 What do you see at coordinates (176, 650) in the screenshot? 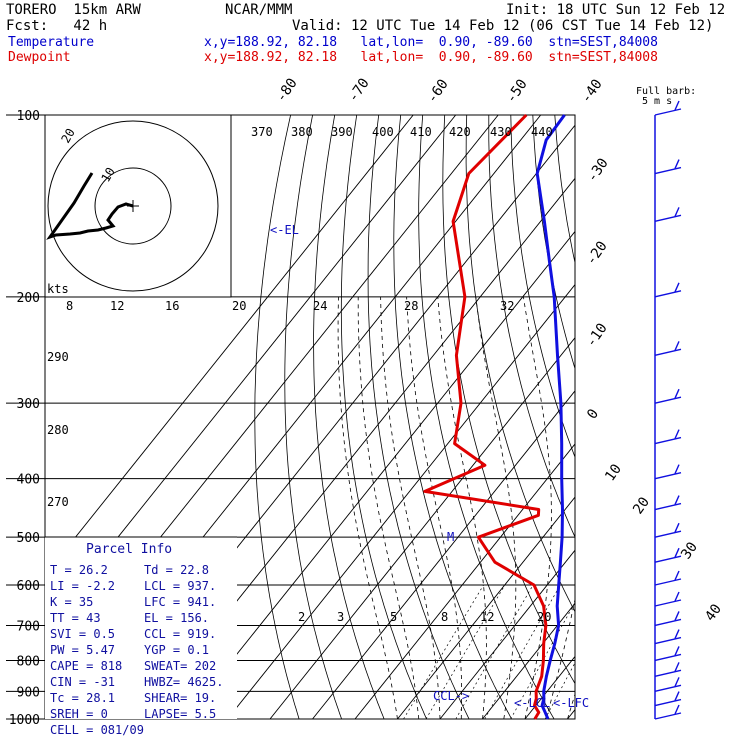
I see `parcel-info-right: YGP = 0.1` at bounding box center [176, 650].